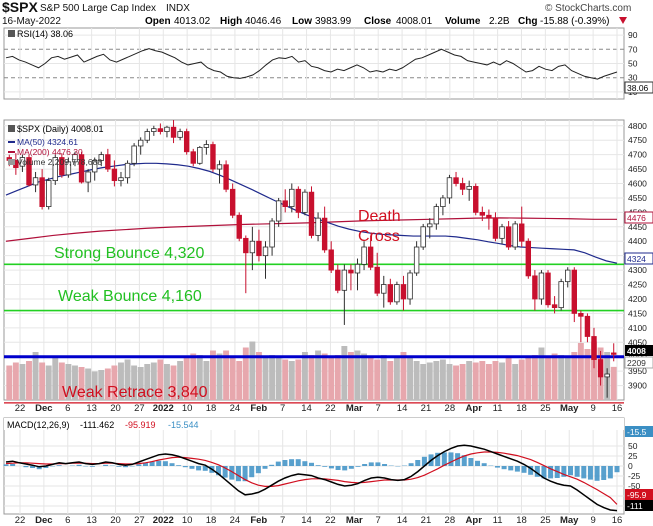  I want to click on chg-value: -15.88 (-0.39%), so click(574, 21).